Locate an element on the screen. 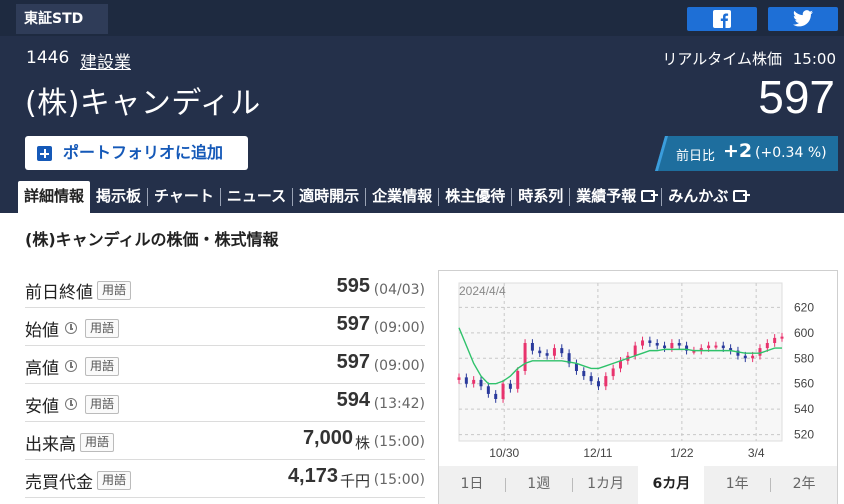  change-label: 前日比 is located at coordinates (696, 156).